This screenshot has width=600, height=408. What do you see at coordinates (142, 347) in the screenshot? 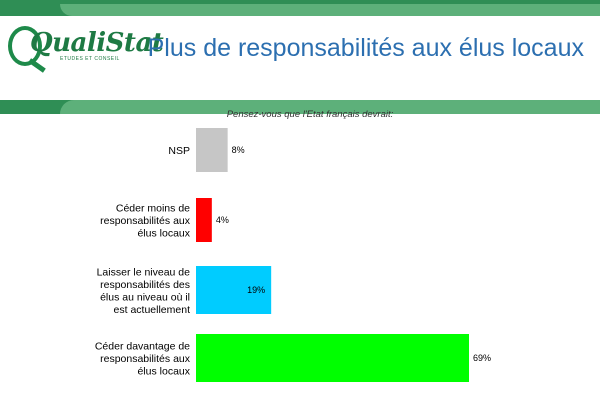
I see `category-label-3-0: Céder davantage de` at bounding box center [142, 347].